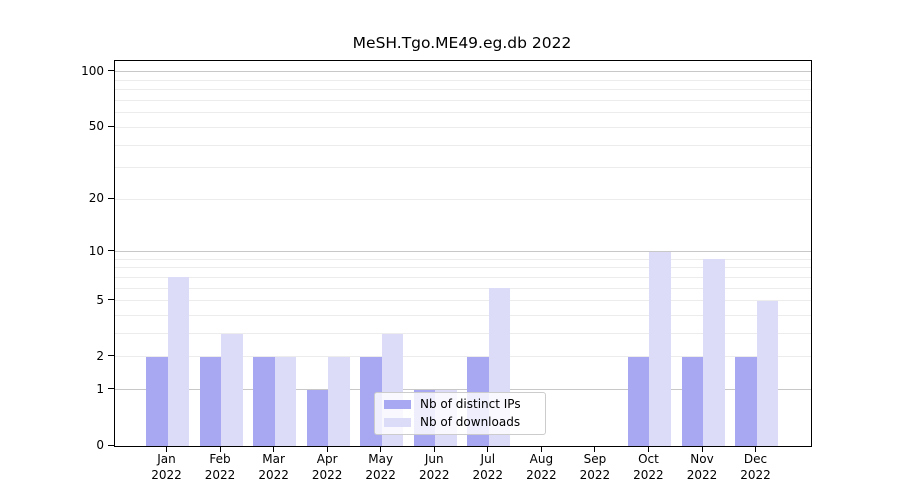 Image resolution: width=900 pixels, height=500 pixels. I want to click on x-tick-label-mar: Mar 2022, so click(273, 467).